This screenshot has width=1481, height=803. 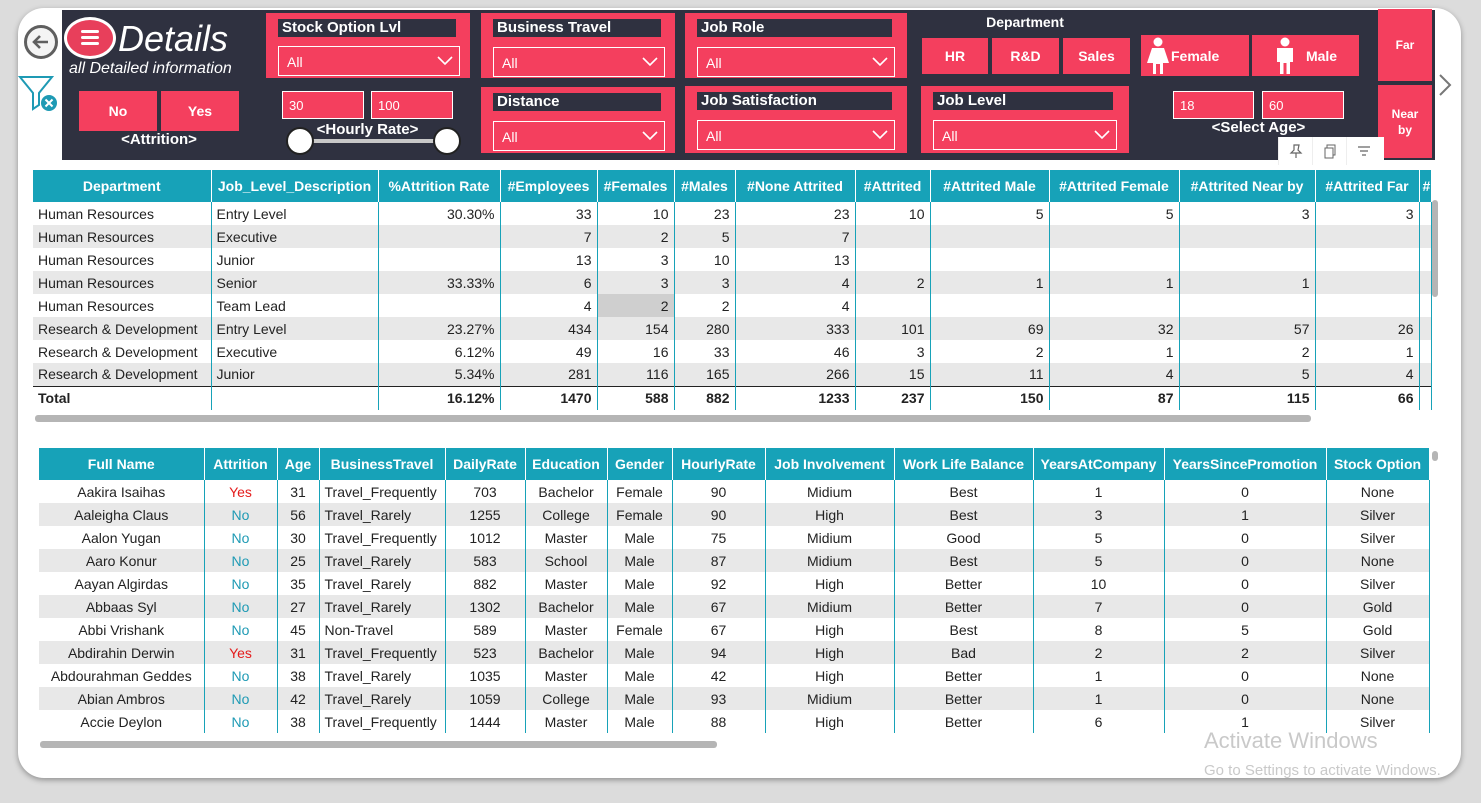 What do you see at coordinates (955, 56) in the screenshot?
I see `department-hr-button: HR` at bounding box center [955, 56].